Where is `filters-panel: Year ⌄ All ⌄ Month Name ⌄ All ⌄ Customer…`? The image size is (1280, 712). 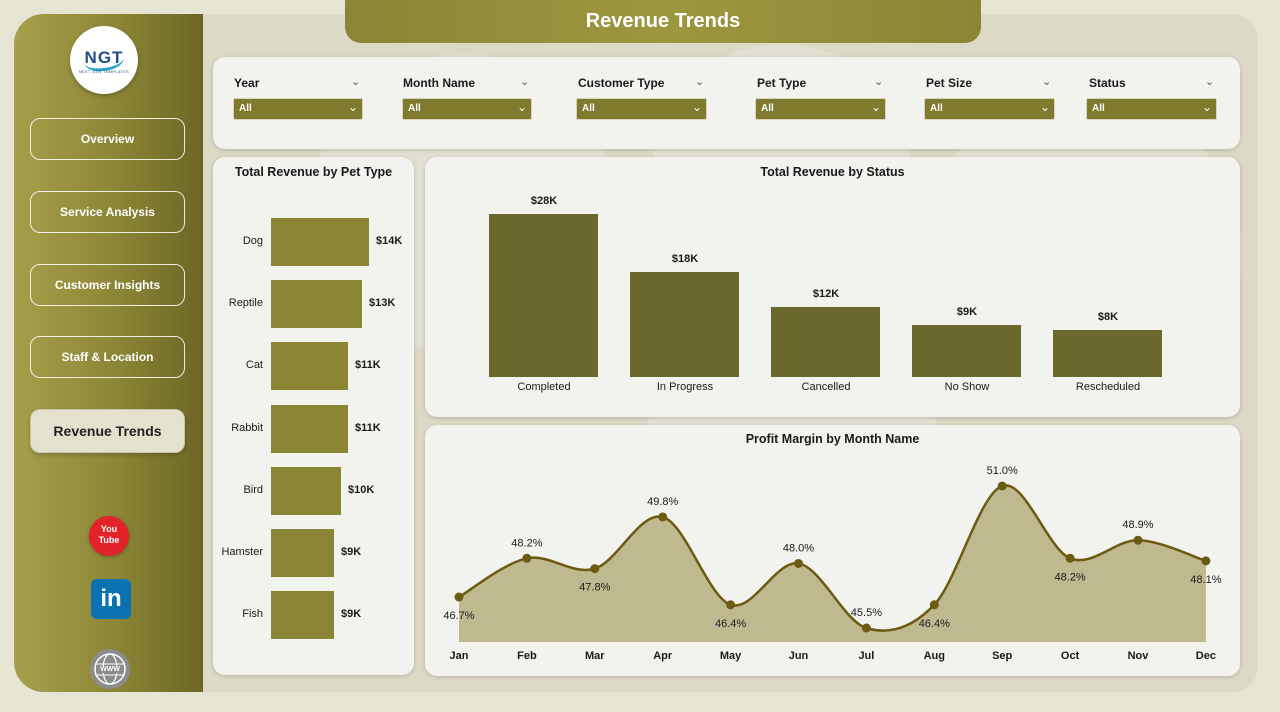 filters-panel: Year ⌄ All ⌄ Month Name ⌄ All ⌄ Customer… is located at coordinates (726, 103).